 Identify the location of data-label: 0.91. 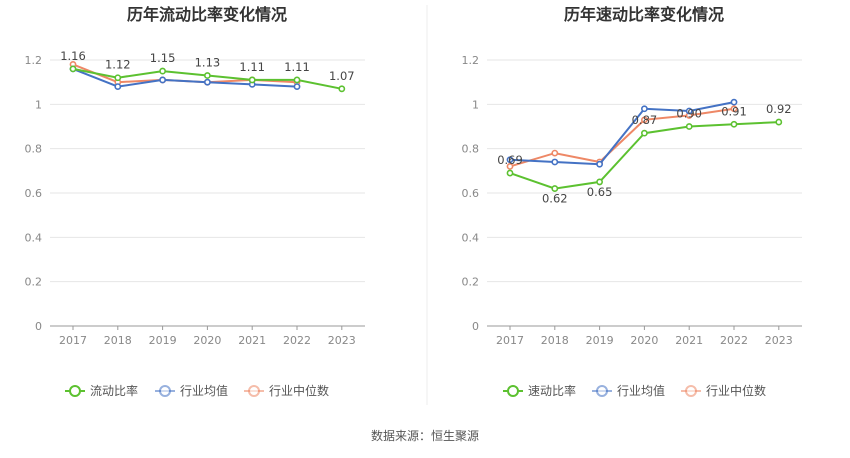
(734, 111).